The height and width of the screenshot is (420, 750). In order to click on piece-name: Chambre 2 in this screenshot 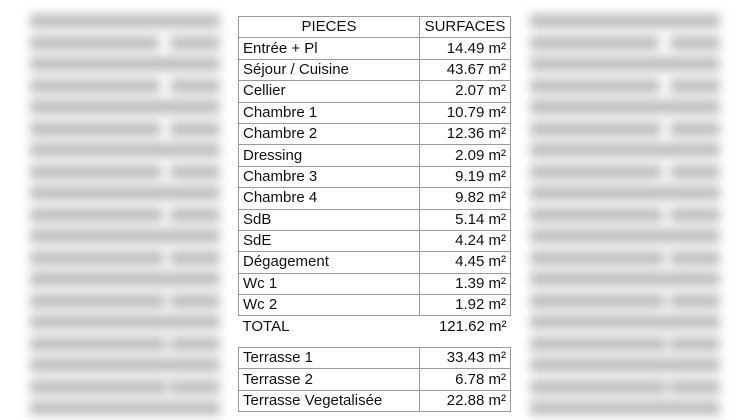, I will do `click(329, 134)`.